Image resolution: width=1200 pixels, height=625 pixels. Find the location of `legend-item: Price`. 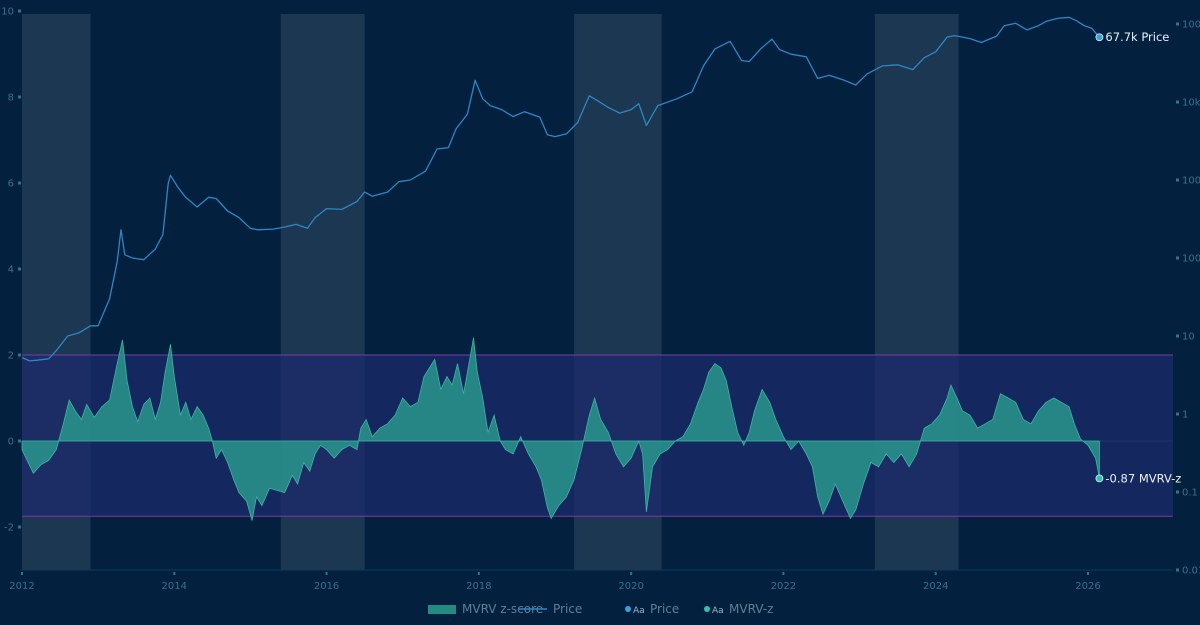

legend-item: Price is located at coordinates (550, 609).